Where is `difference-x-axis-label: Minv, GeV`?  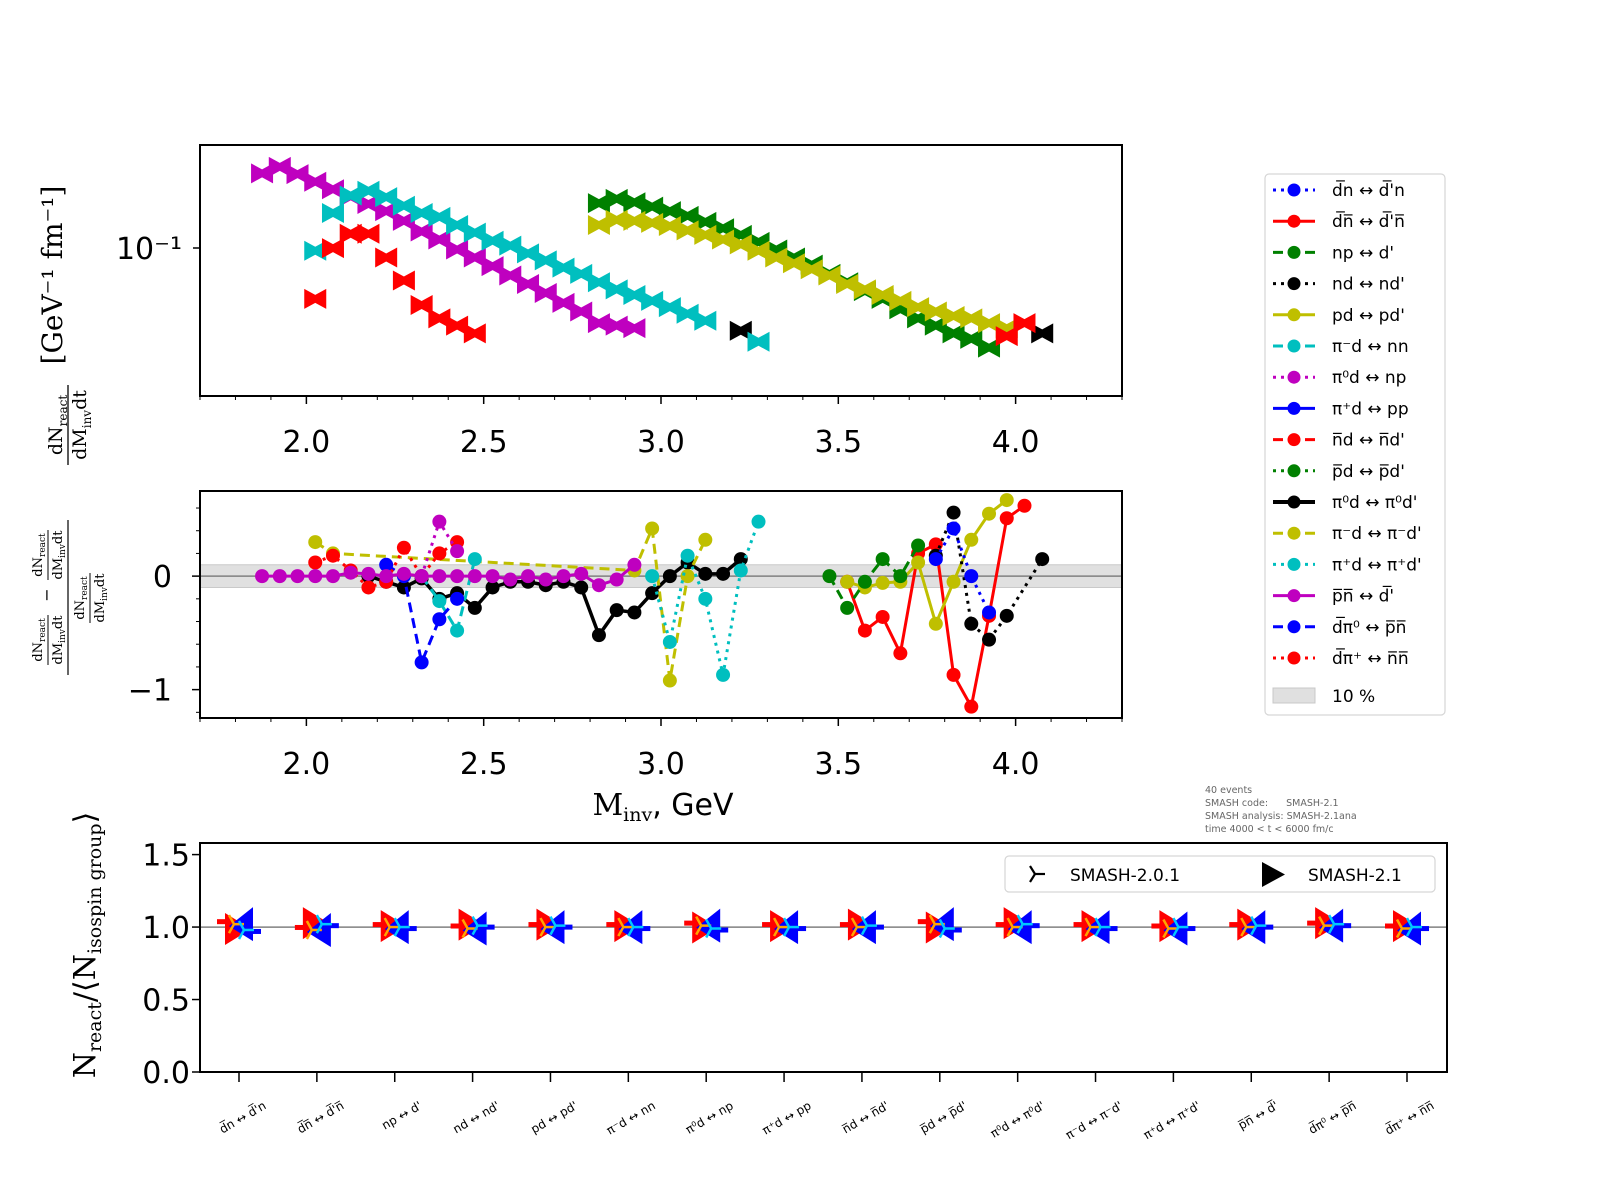 difference-x-axis-label: Minv, GeV is located at coordinates (663, 807).